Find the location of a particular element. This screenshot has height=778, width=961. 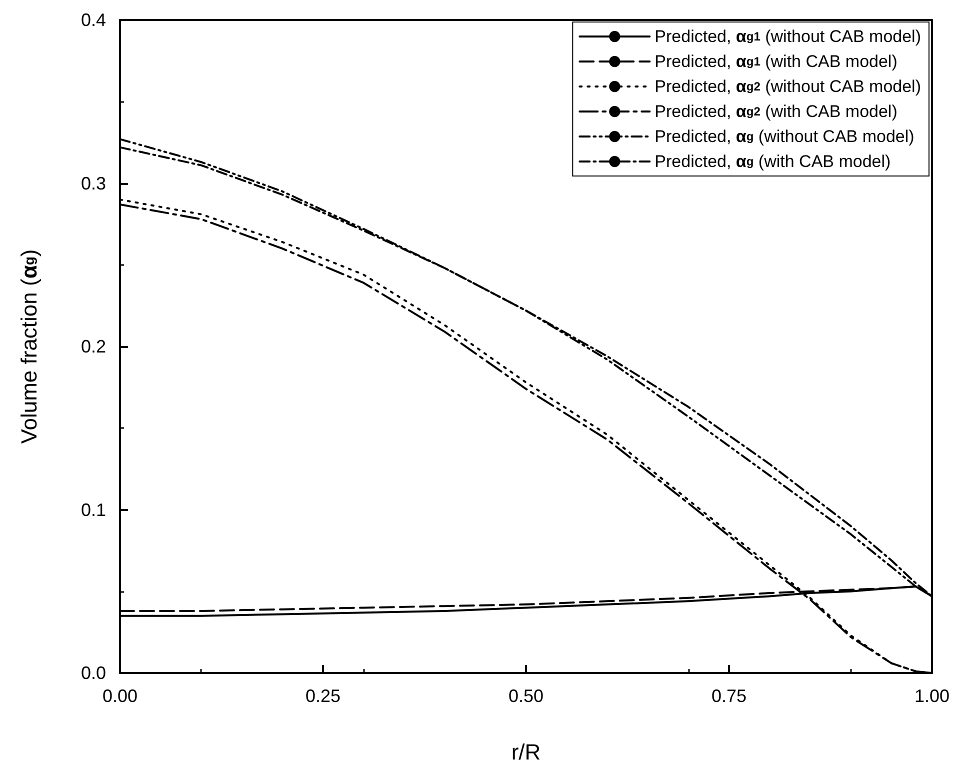

y-tick-label: 0.3 is located at coordinates (93, 183).